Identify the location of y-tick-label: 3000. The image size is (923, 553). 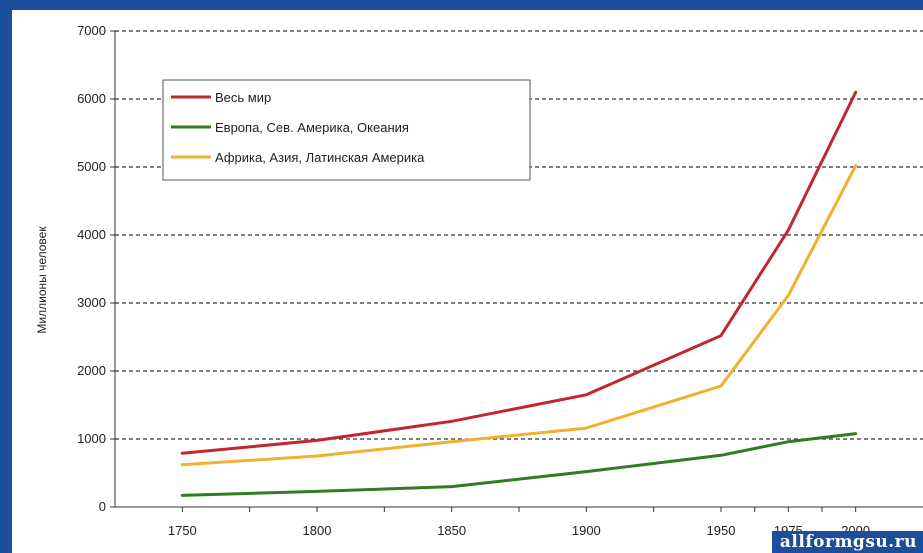
(91, 302).